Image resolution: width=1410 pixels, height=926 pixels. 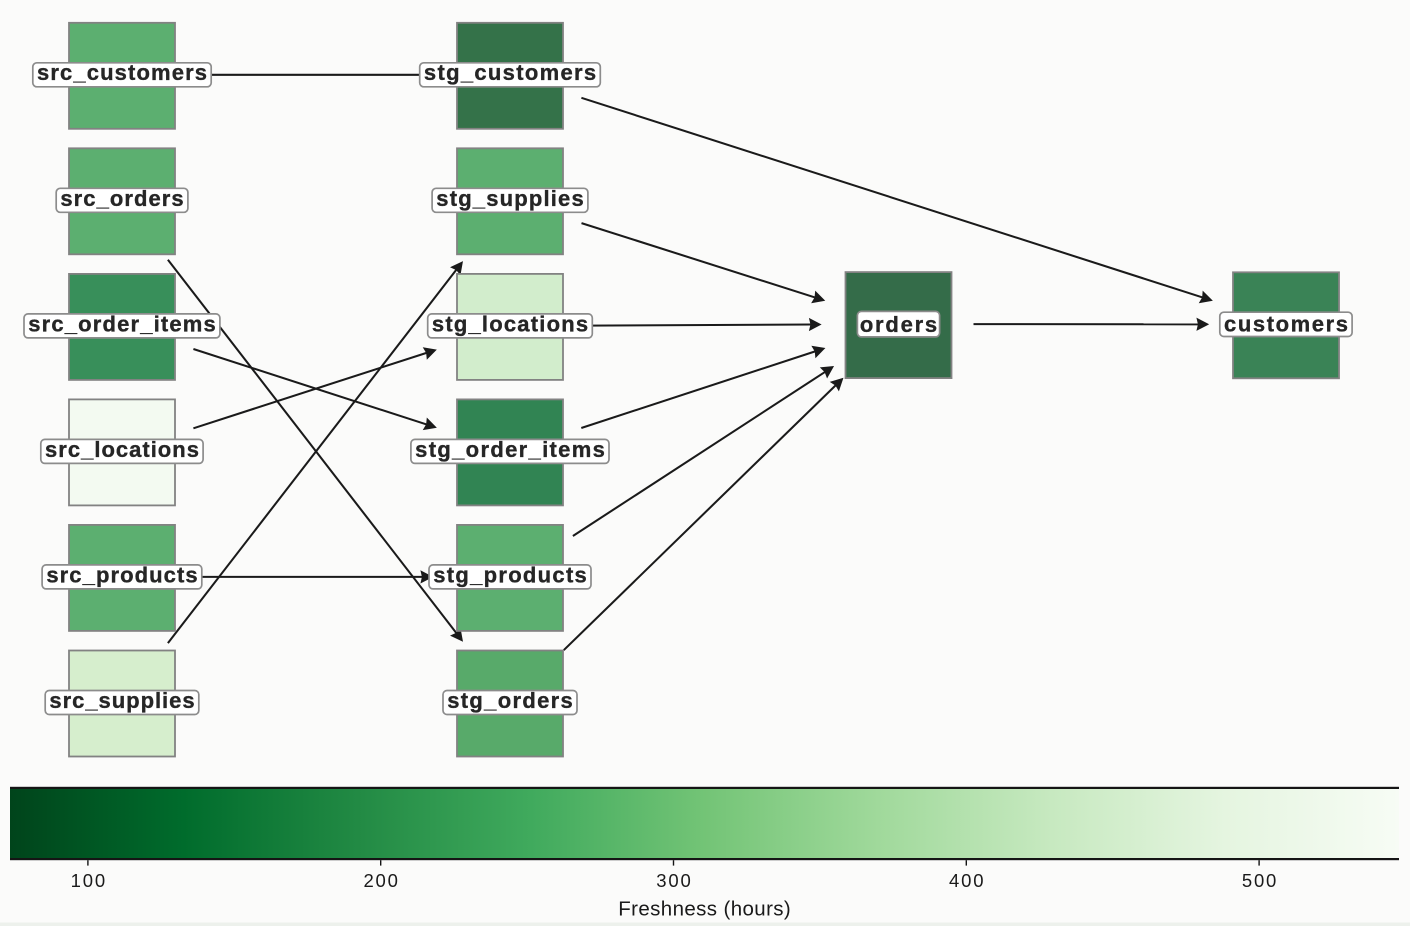 What do you see at coordinates (509, 198) in the screenshot?
I see `svg-text: stg_supplies` at bounding box center [509, 198].